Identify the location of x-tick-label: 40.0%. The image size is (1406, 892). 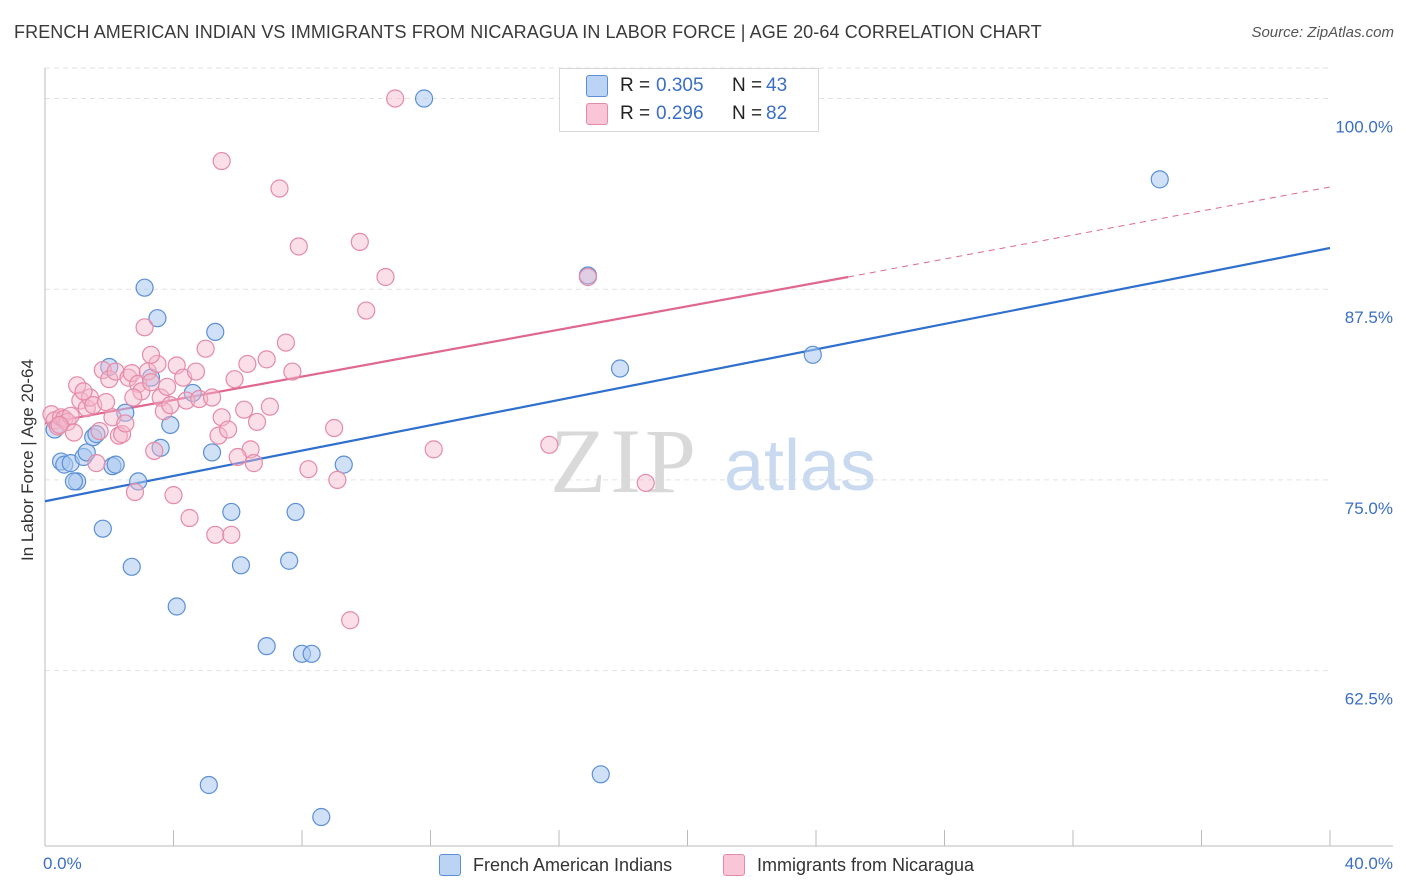
(1369, 863).